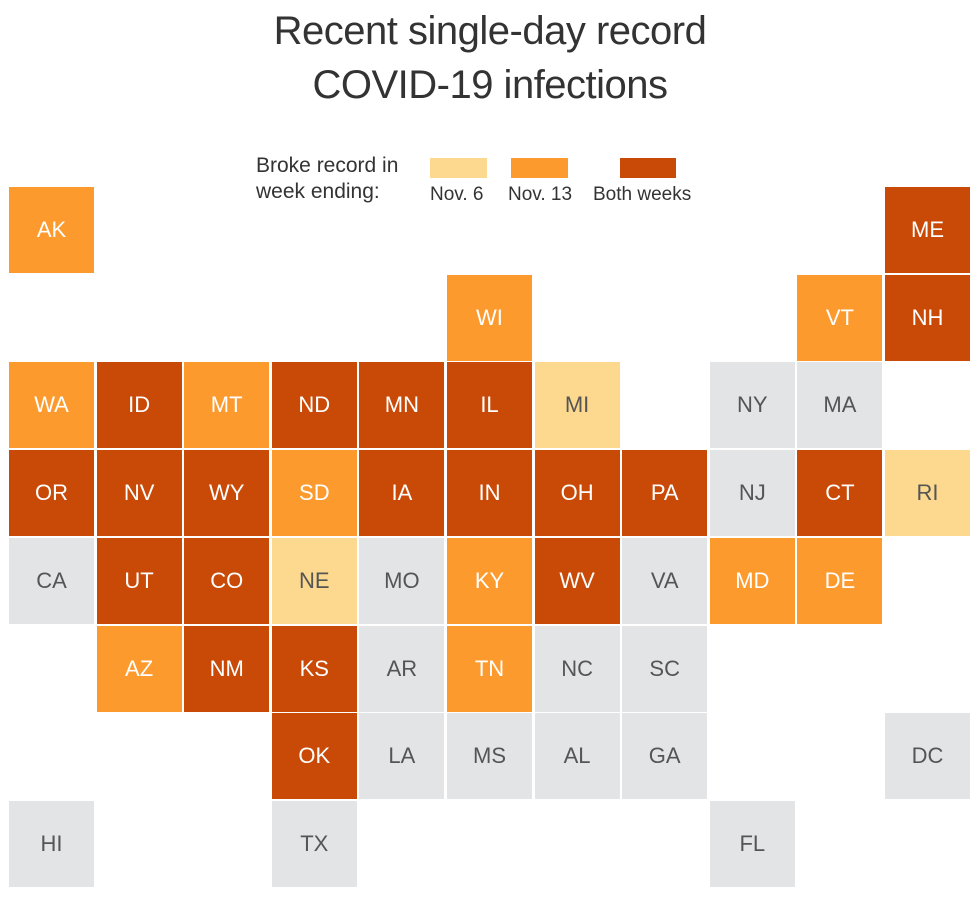 The height and width of the screenshot is (920, 980). I want to click on state-tile-ga: GA, so click(665, 756).